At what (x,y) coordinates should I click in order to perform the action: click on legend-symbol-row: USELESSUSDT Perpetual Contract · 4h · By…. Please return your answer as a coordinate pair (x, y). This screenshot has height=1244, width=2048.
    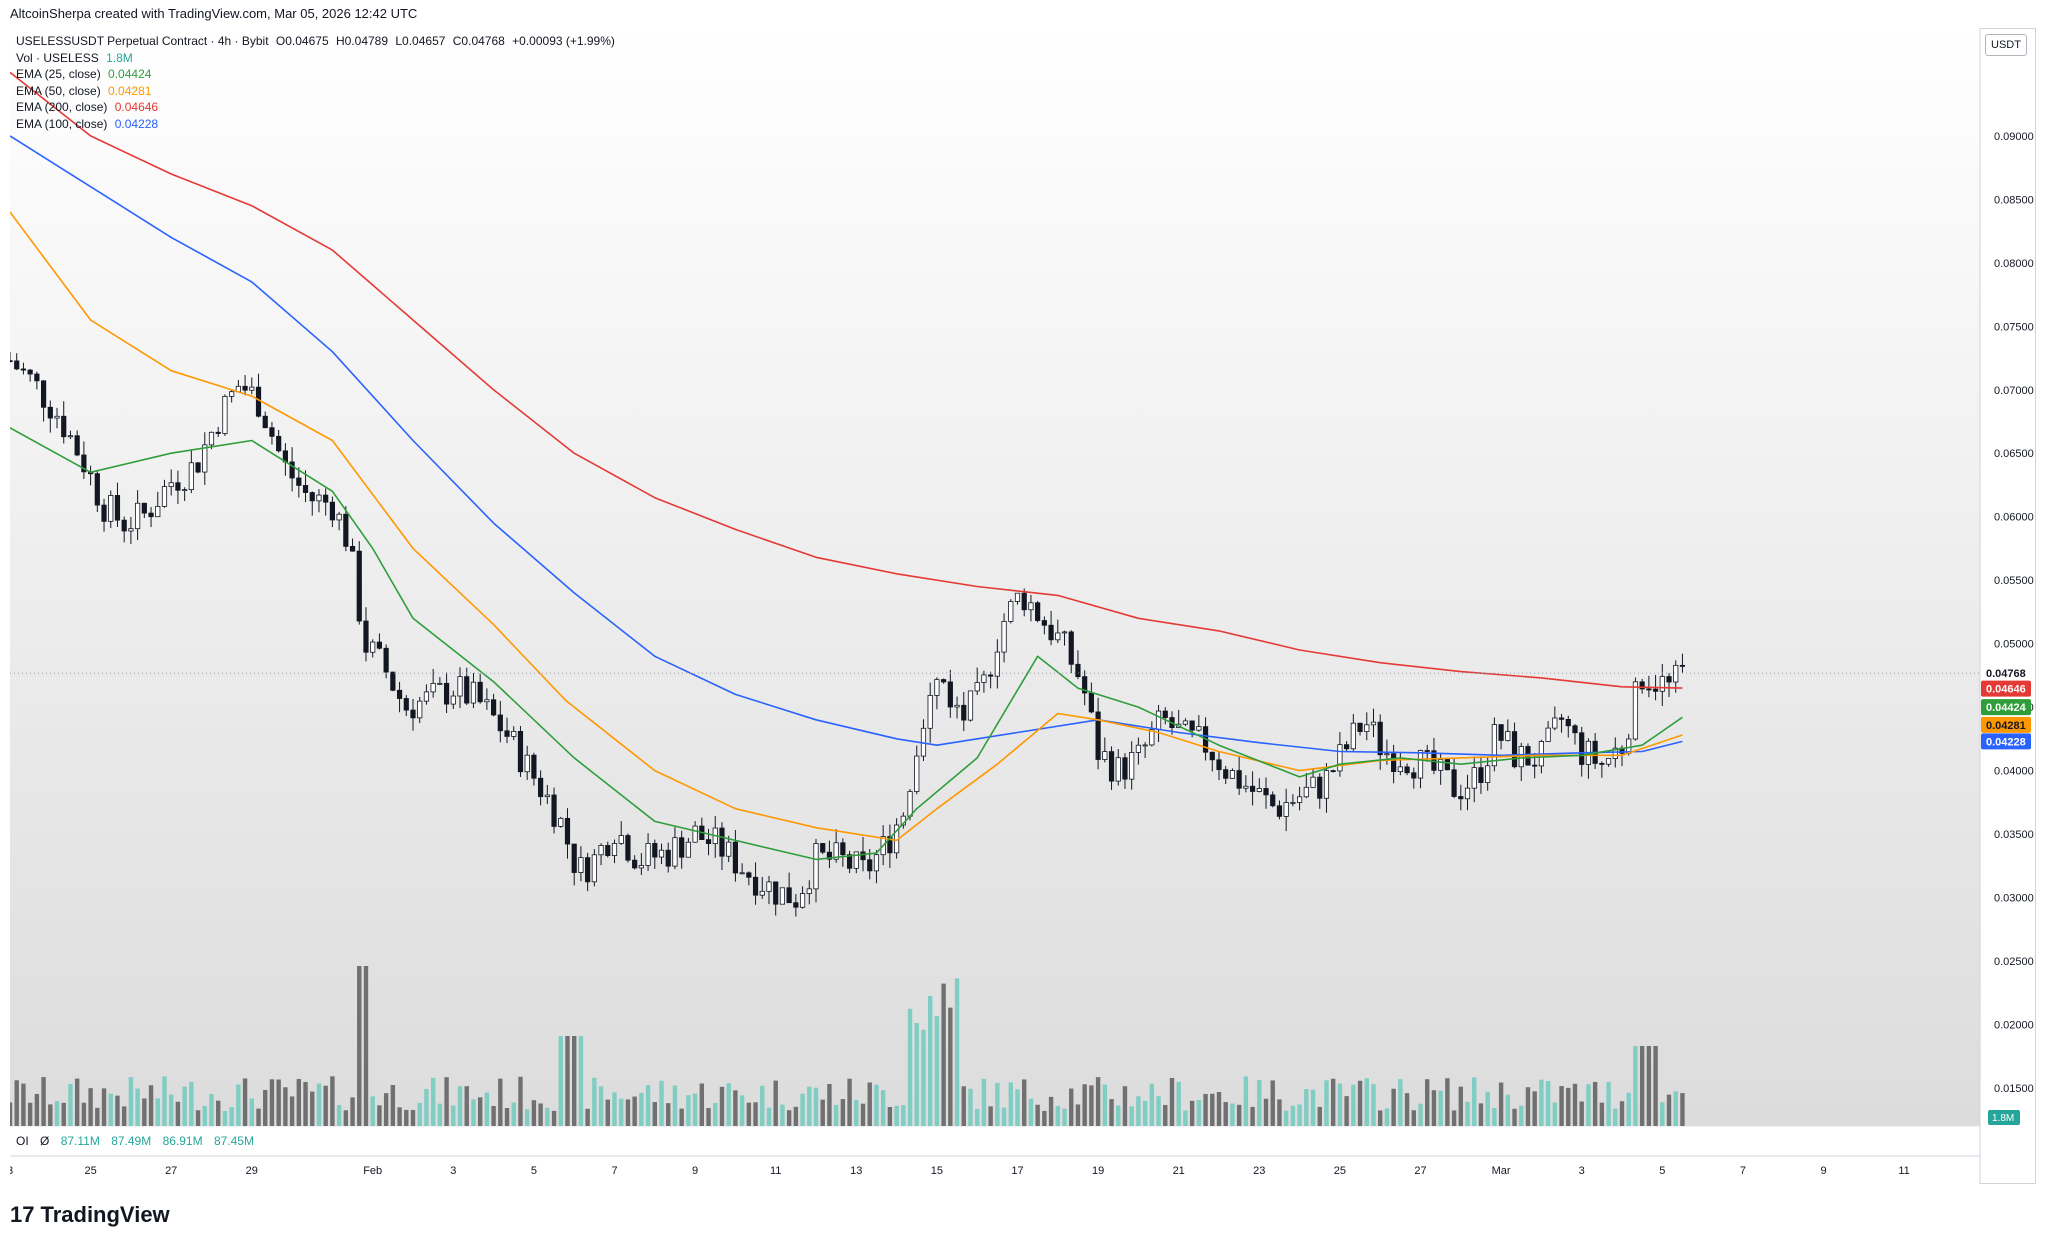
    Looking at the image, I should click on (315, 41).